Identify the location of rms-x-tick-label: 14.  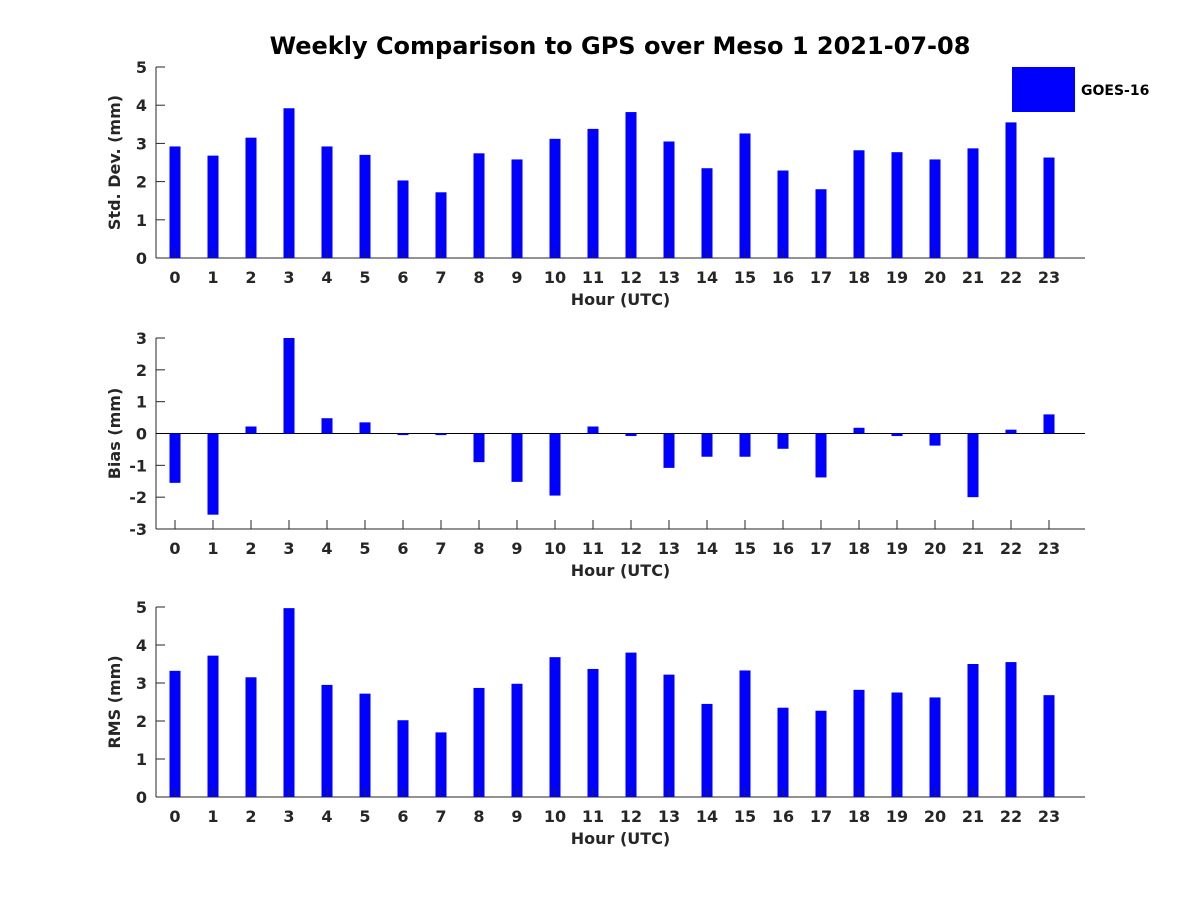
(707, 816).